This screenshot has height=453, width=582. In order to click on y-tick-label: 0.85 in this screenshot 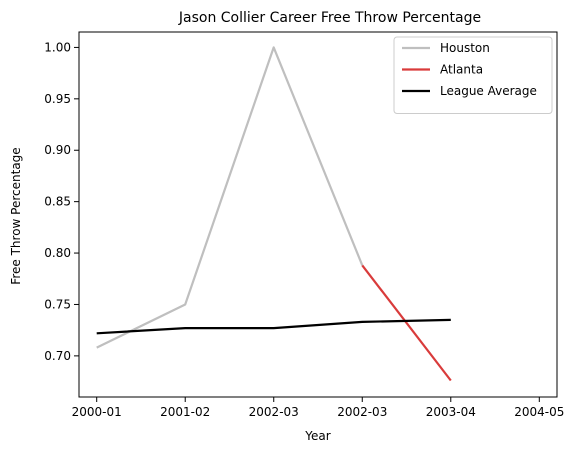, I will do `click(57, 202)`.